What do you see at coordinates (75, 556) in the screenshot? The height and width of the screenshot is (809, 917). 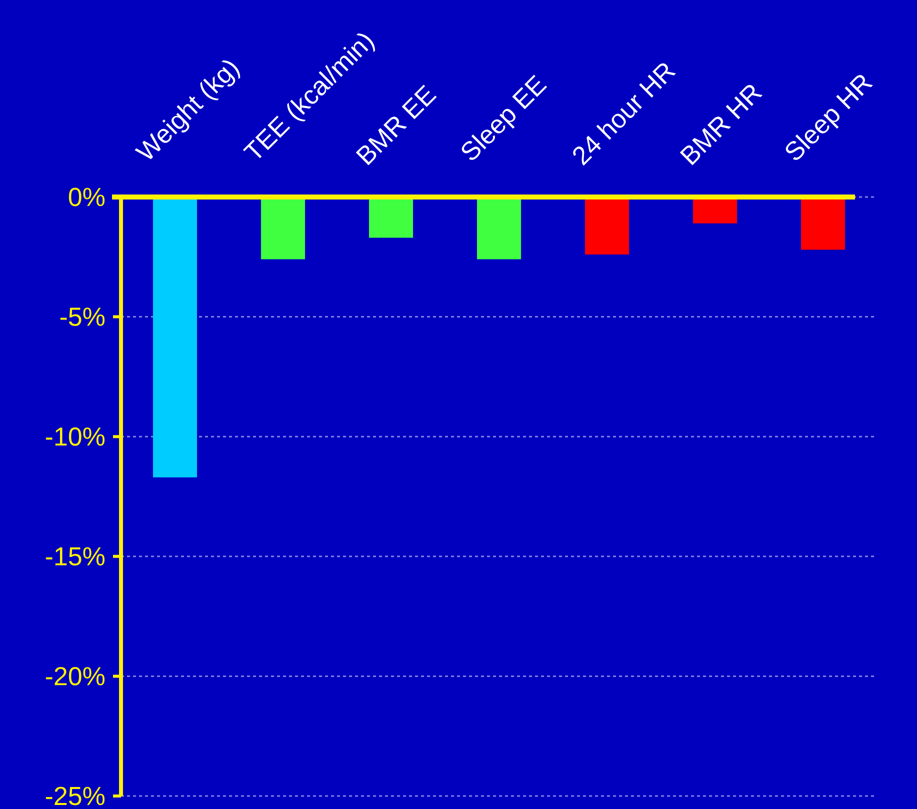 I see `y-tick-label: -15%` at bounding box center [75, 556].